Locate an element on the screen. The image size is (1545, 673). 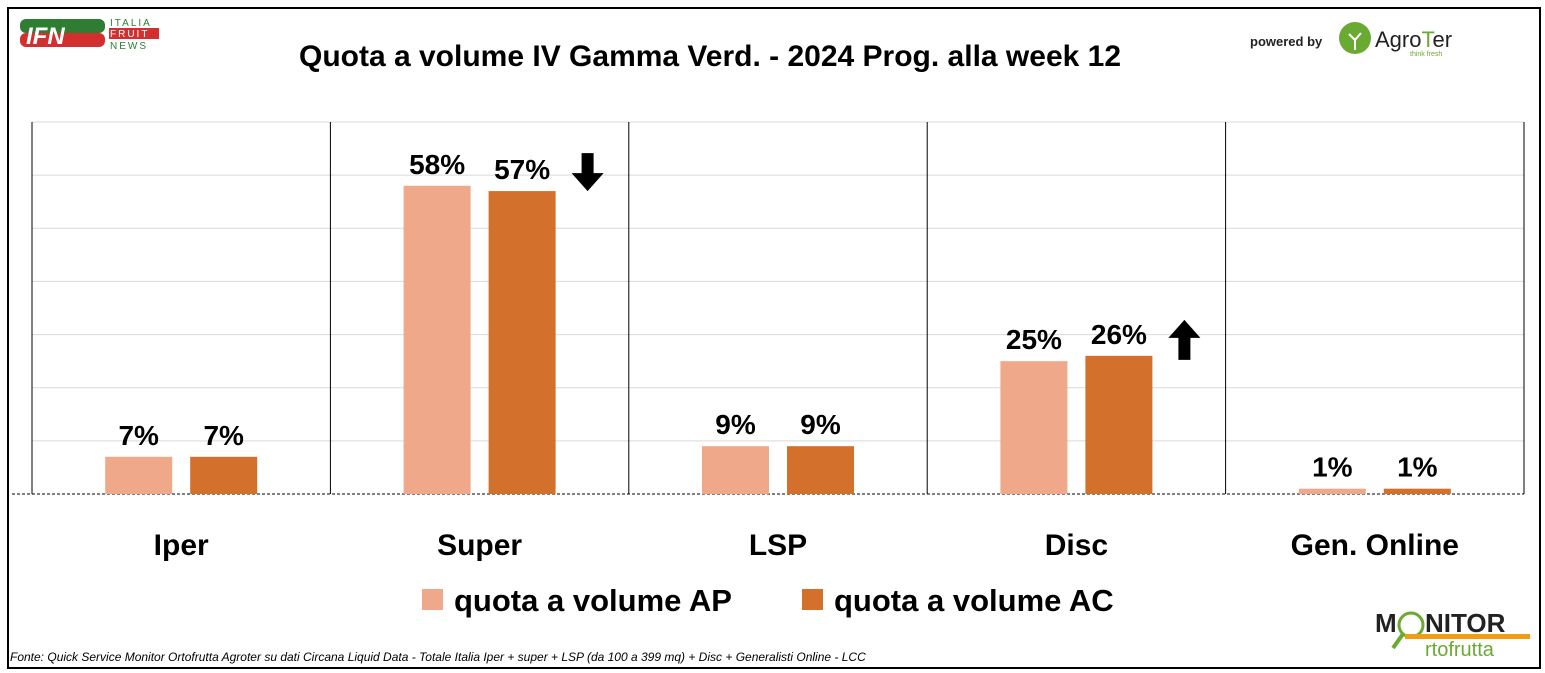
monitor-ortofrutta-logo: M NITOR rtofrutta is located at coordinates (1455, 636).